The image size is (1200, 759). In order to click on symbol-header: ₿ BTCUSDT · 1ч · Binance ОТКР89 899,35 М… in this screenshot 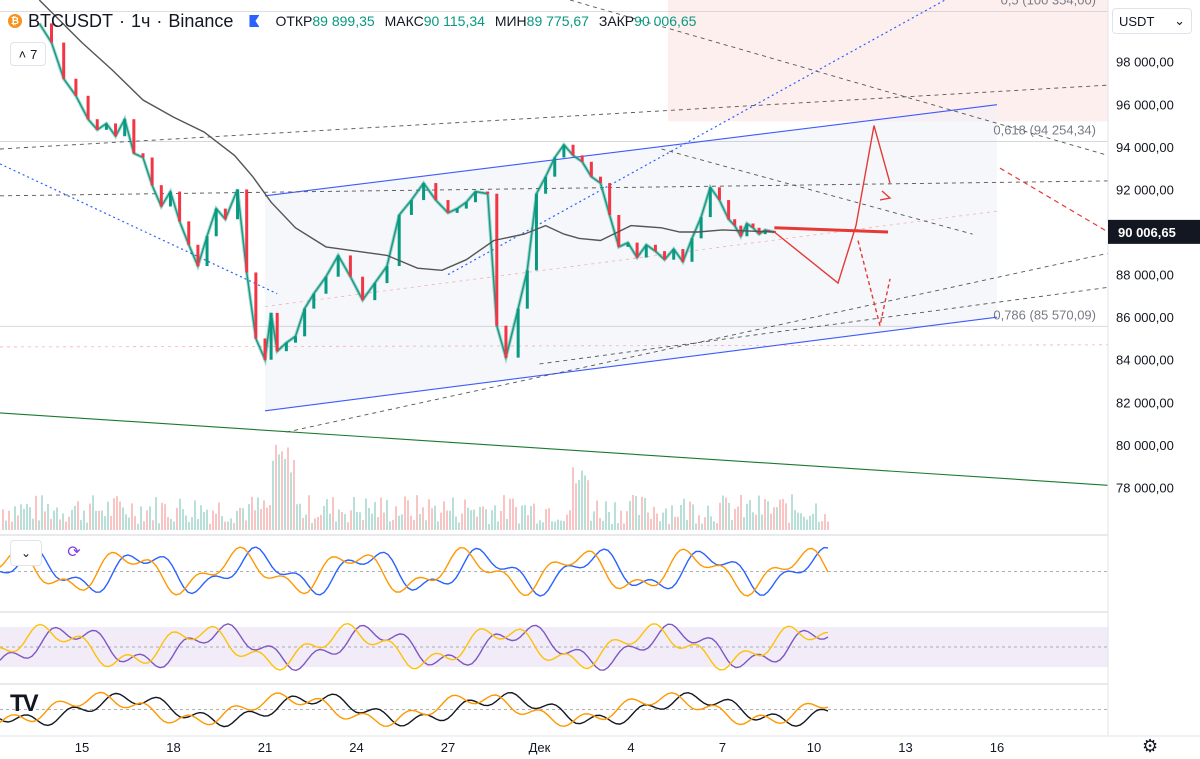, I will do `click(355, 21)`.